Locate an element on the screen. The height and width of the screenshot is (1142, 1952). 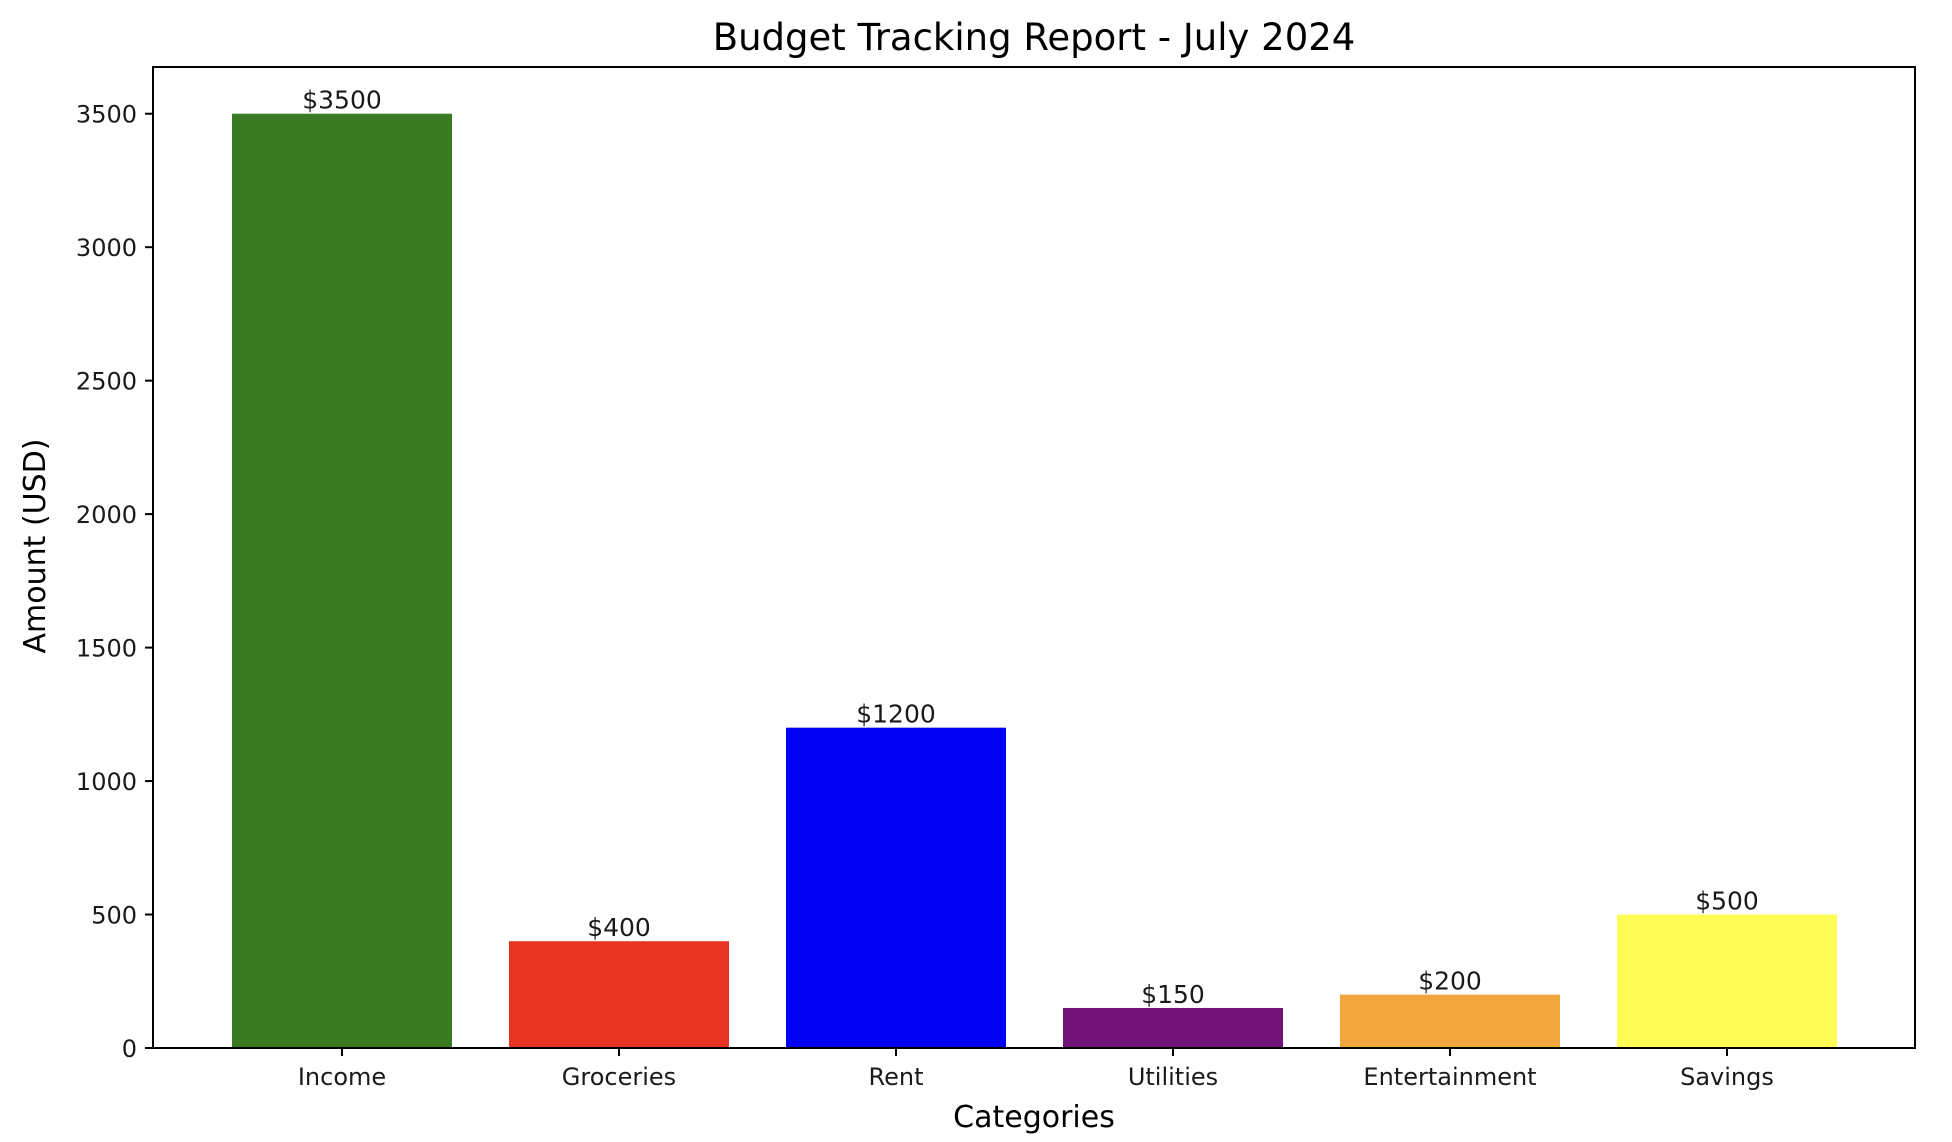
y-tick-label: 3000 is located at coordinates (106, 248).